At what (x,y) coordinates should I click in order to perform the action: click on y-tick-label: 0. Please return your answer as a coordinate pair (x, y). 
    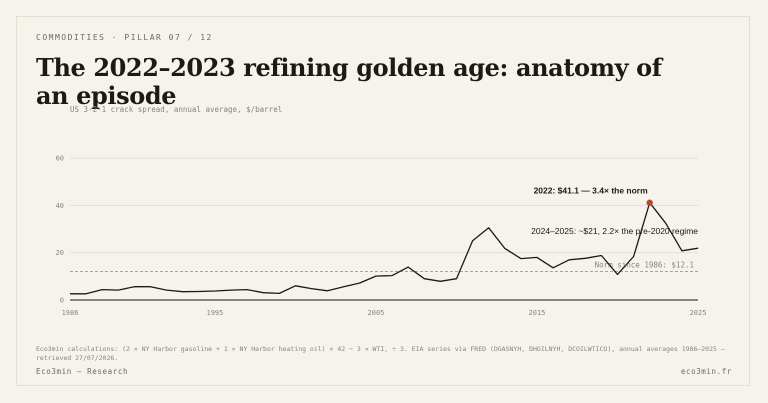
    Looking at the image, I should click on (62, 301).